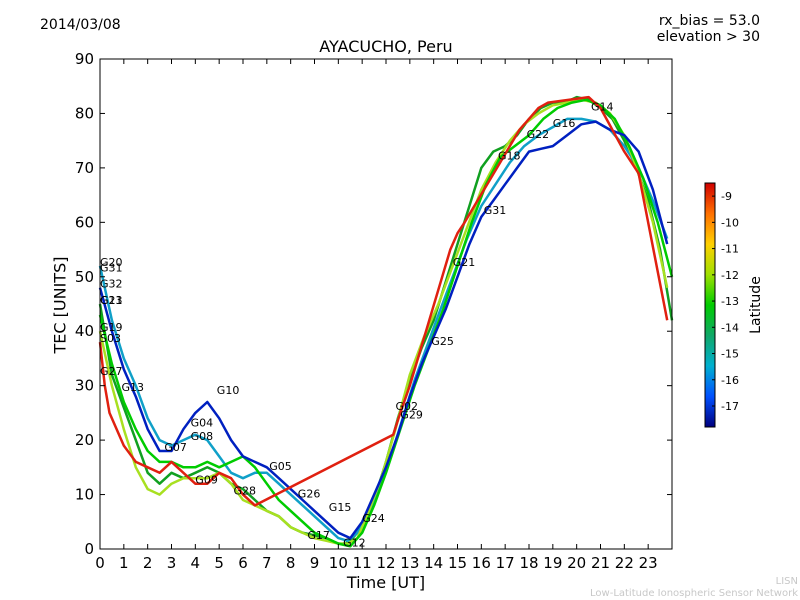 The width and height of the screenshot is (800, 600). Describe the element at coordinates (84, 168) in the screenshot. I see `y-tick-label: 70` at that location.